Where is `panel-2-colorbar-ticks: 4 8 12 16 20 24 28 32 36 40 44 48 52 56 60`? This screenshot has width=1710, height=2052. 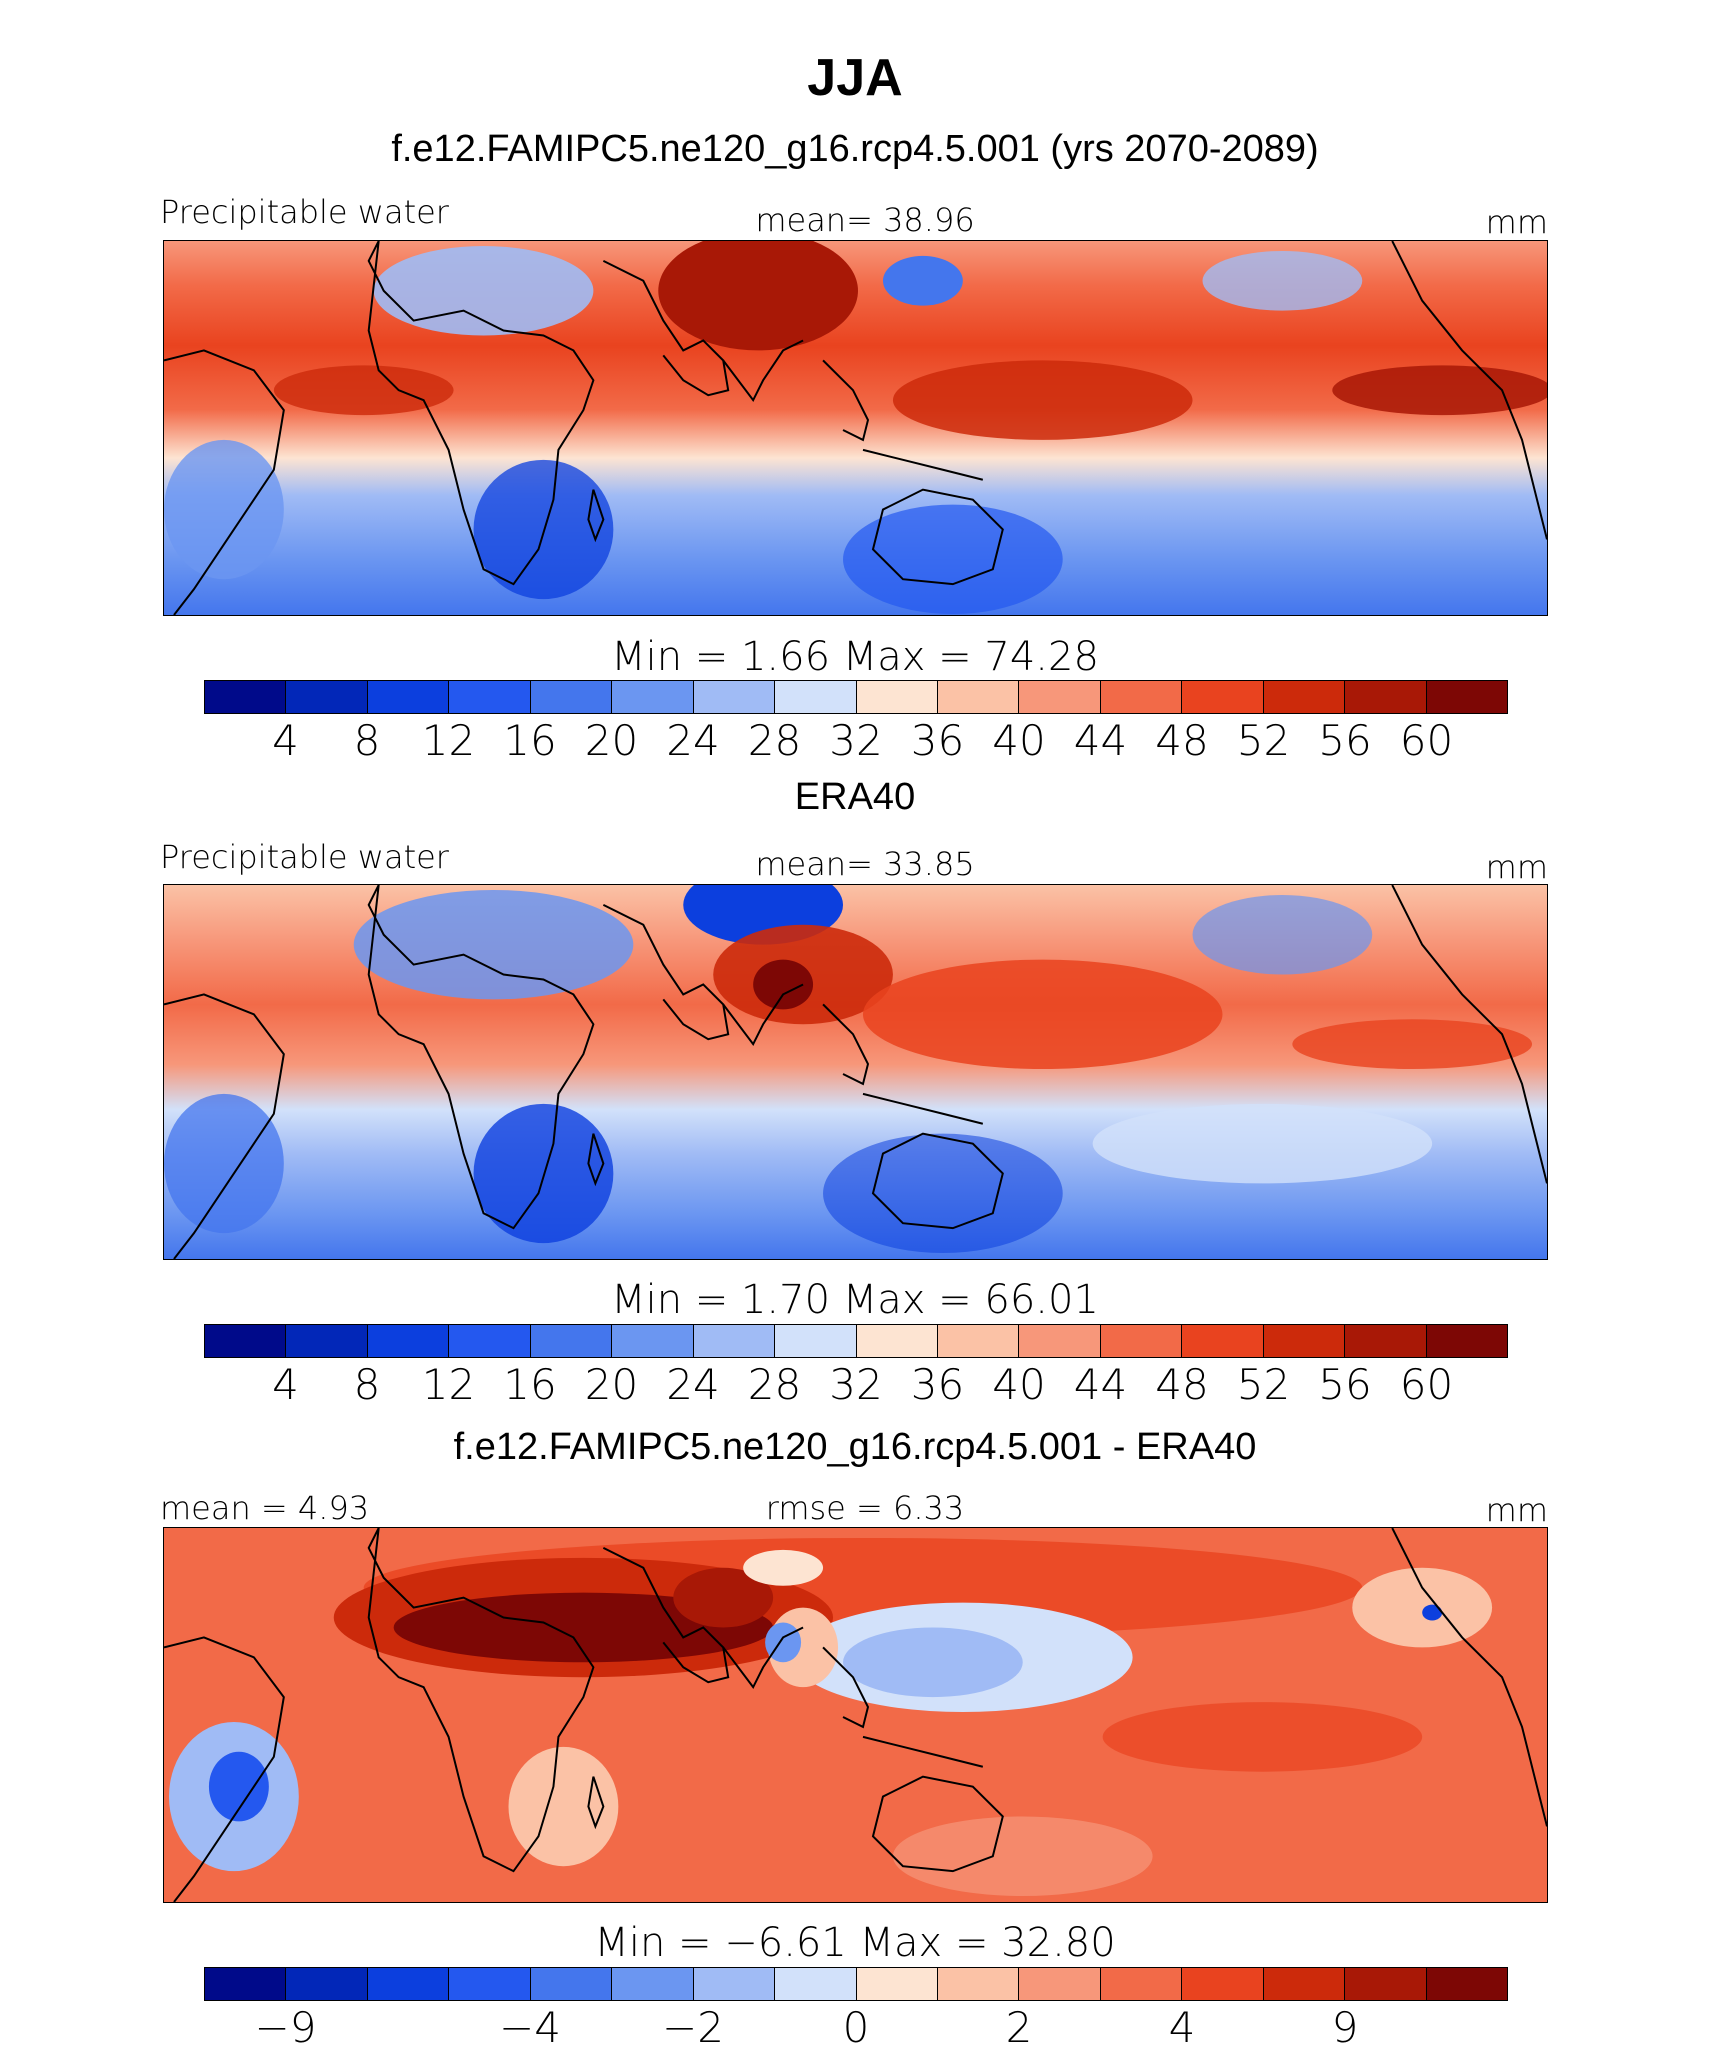
panel-2-colorbar-ticks: 4 8 12 16 20 24 28 32 36 40 44 48 52 56 60 is located at coordinates (856, 1384).